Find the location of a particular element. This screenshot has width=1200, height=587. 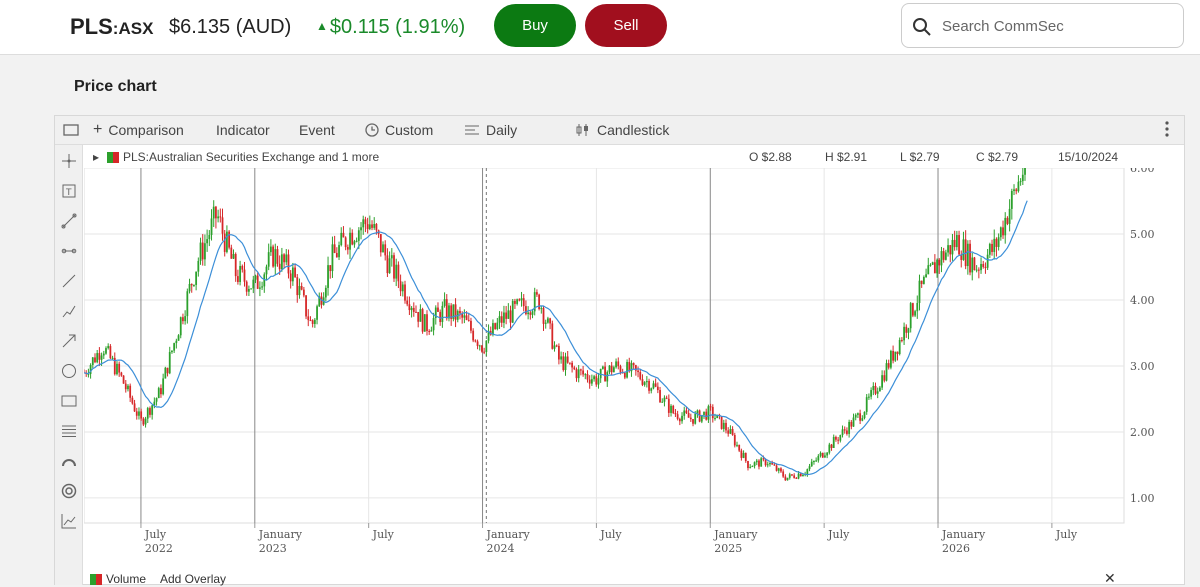

buy-button: Buy is located at coordinates (535, 25).